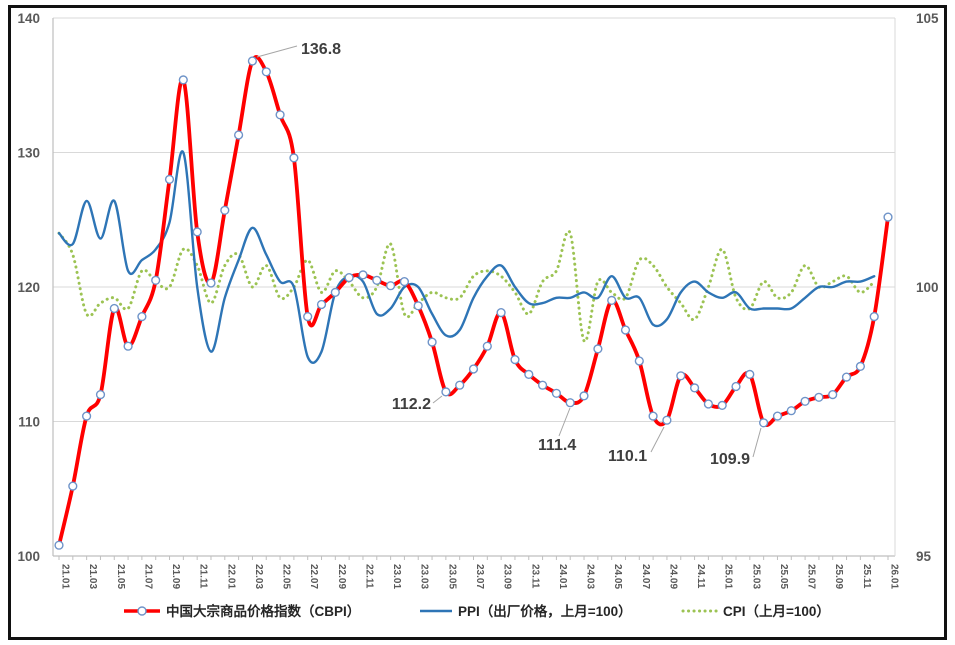 The height and width of the screenshot is (645, 955). What do you see at coordinates (29, 422) in the screenshot?
I see `left-axis-label: 110` at bounding box center [29, 422].